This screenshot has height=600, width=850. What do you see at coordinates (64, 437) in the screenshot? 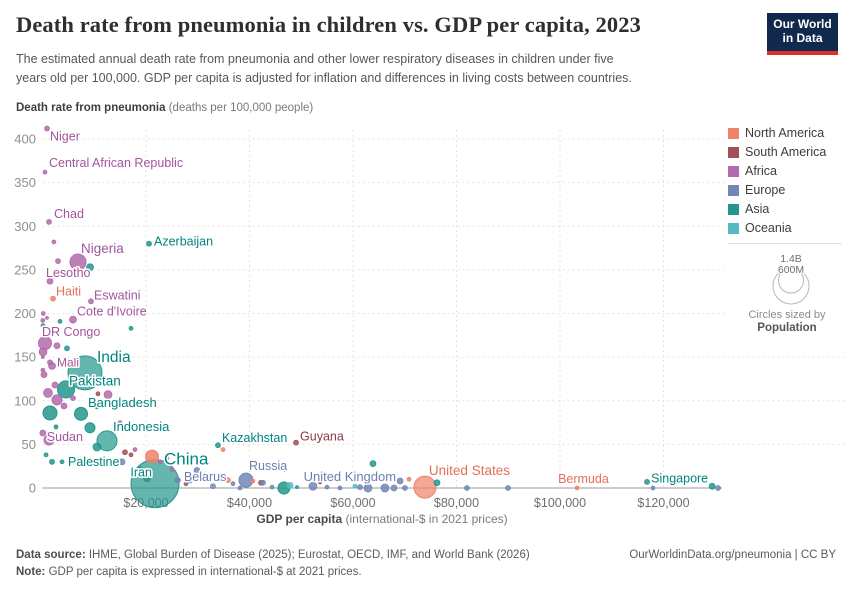
I see `country-label-sudan: Sudan` at bounding box center [64, 437].